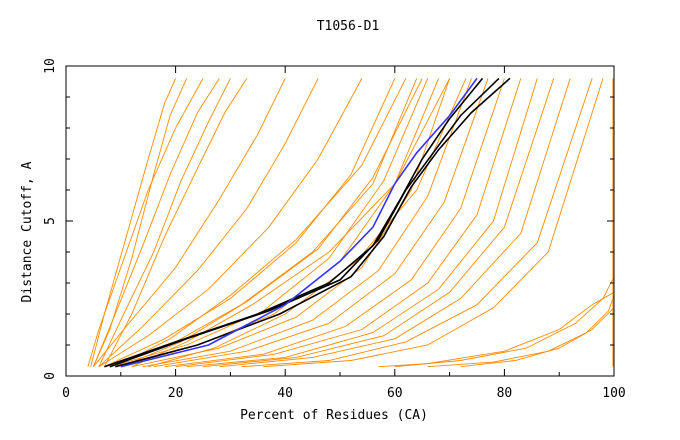  Describe the element at coordinates (66, 393) in the screenshot. I see `x-tick-label: 0` at that location.